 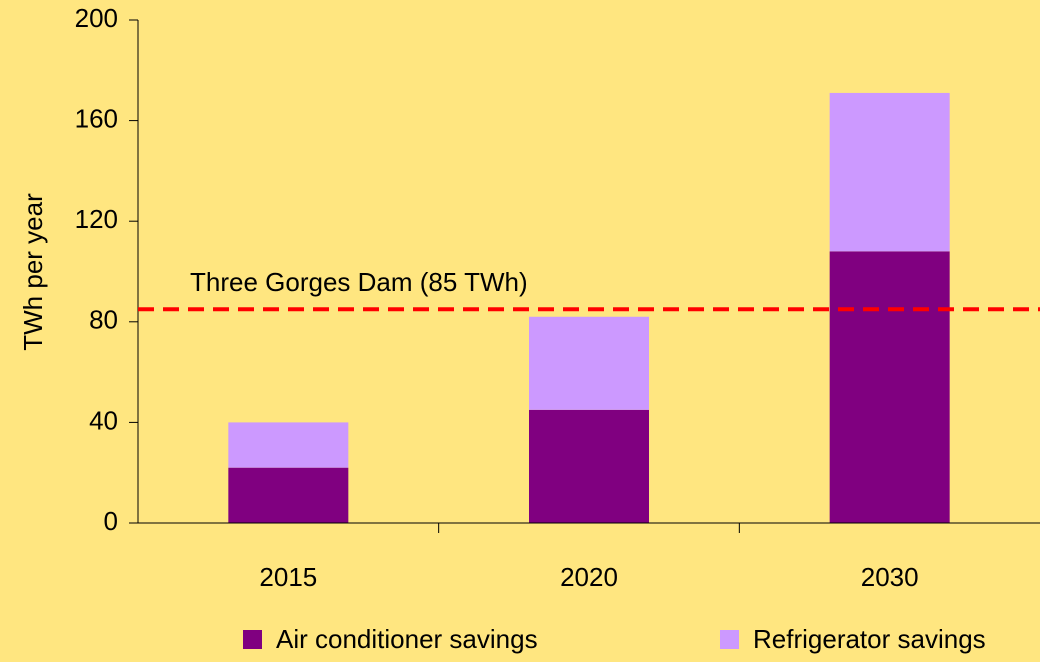 What do you see at coordinates (890, 577) in the screenshot?
I see `x-tick-label: 2030` at bounding box center [890, 577].